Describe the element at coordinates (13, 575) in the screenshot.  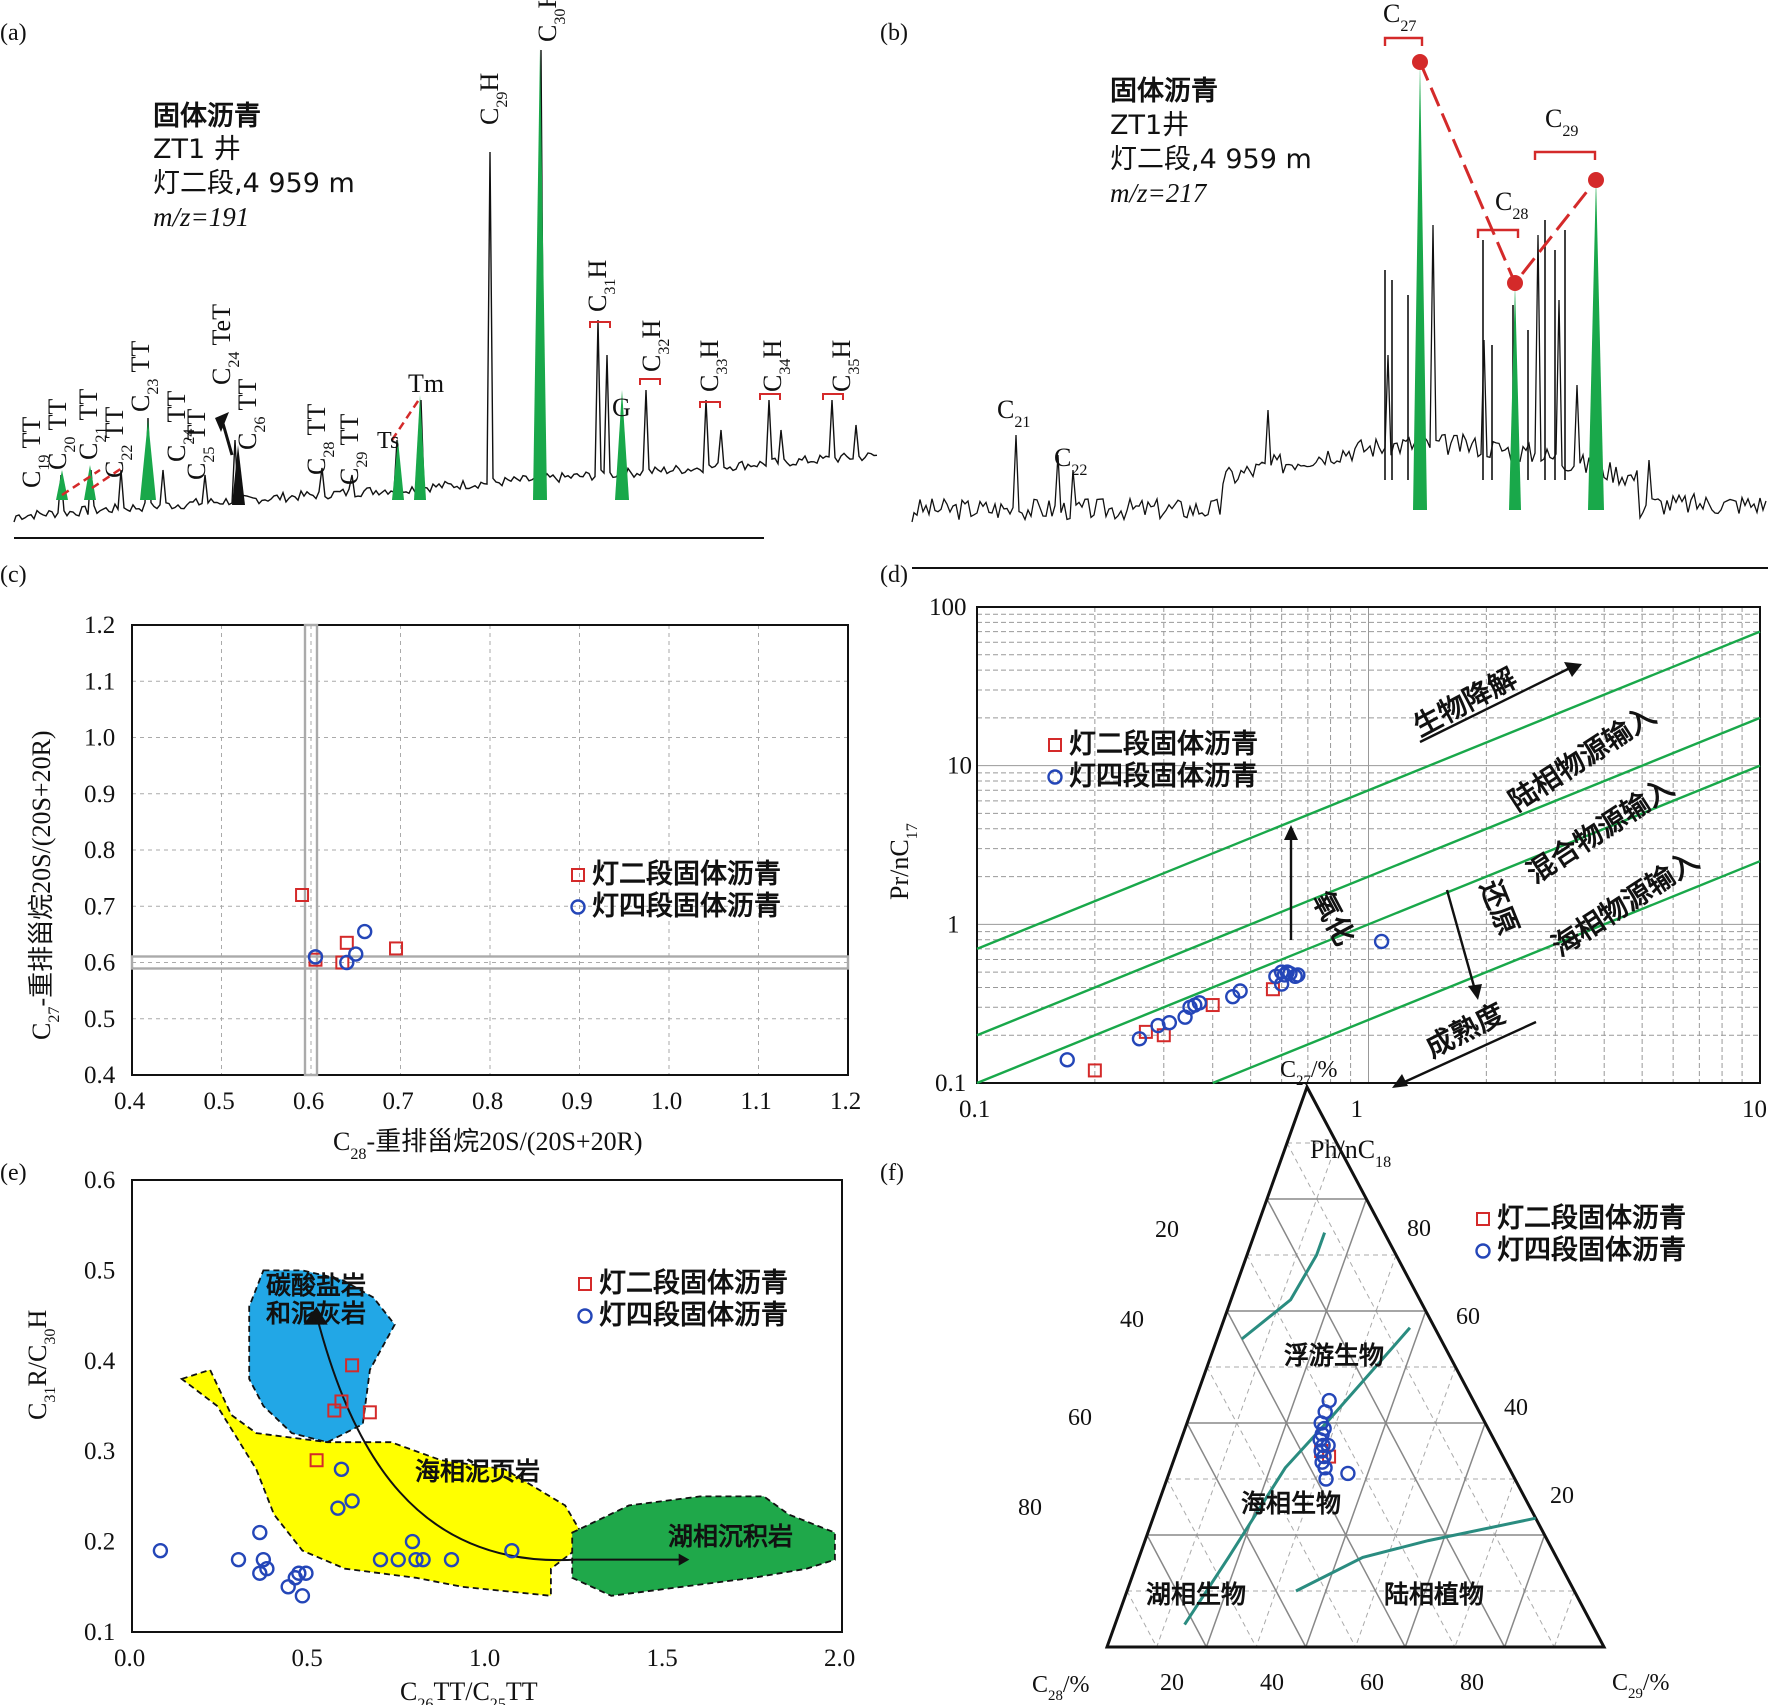
I see `panel-letter: (c)` at that location.